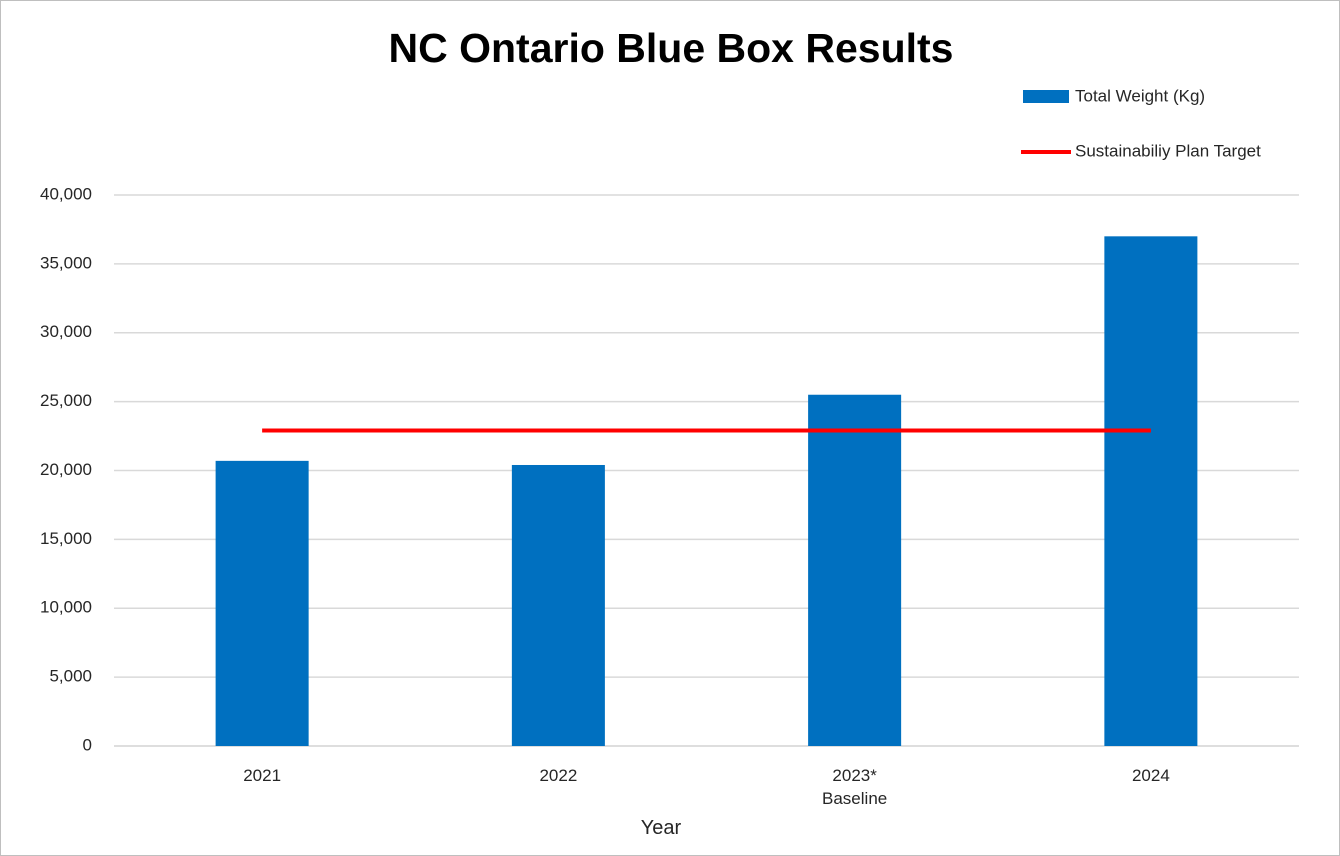 The height and width of the screenshot is (856, 1340). What do you see at coordinates (671, 48) in the screenshot?
I see `chart-title: NC Ontario Blue Box Results` at bounding box center [671, 48].